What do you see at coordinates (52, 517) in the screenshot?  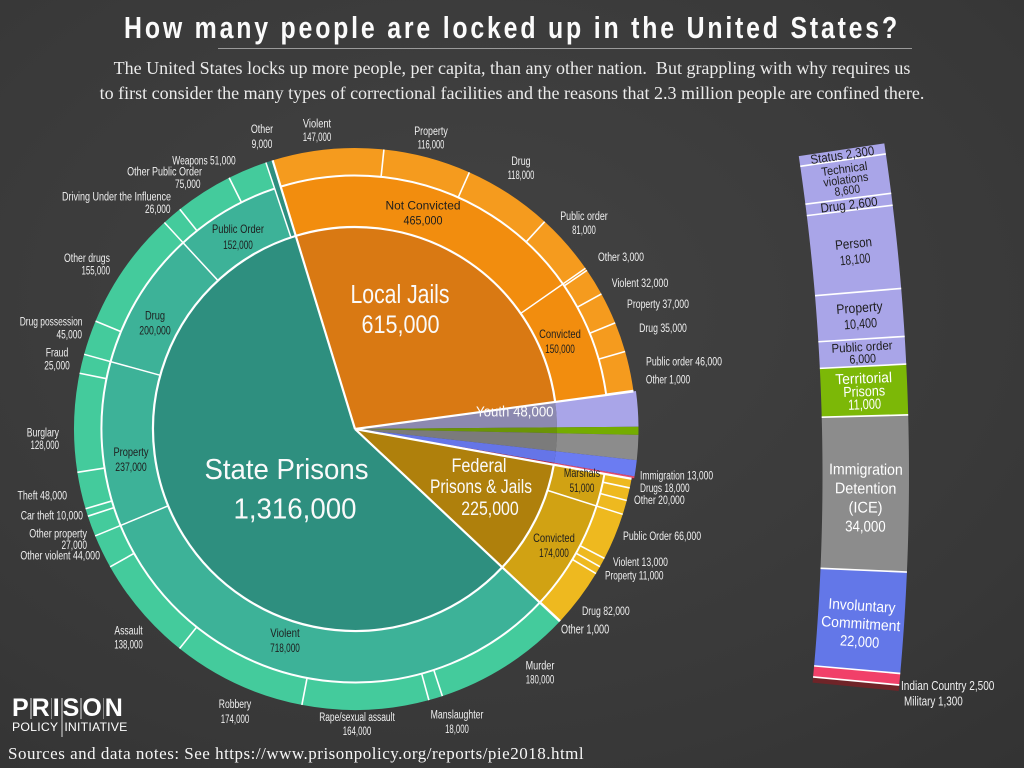 I see `svg-text: Car theft 10,000` at bounding box center [52, 517].